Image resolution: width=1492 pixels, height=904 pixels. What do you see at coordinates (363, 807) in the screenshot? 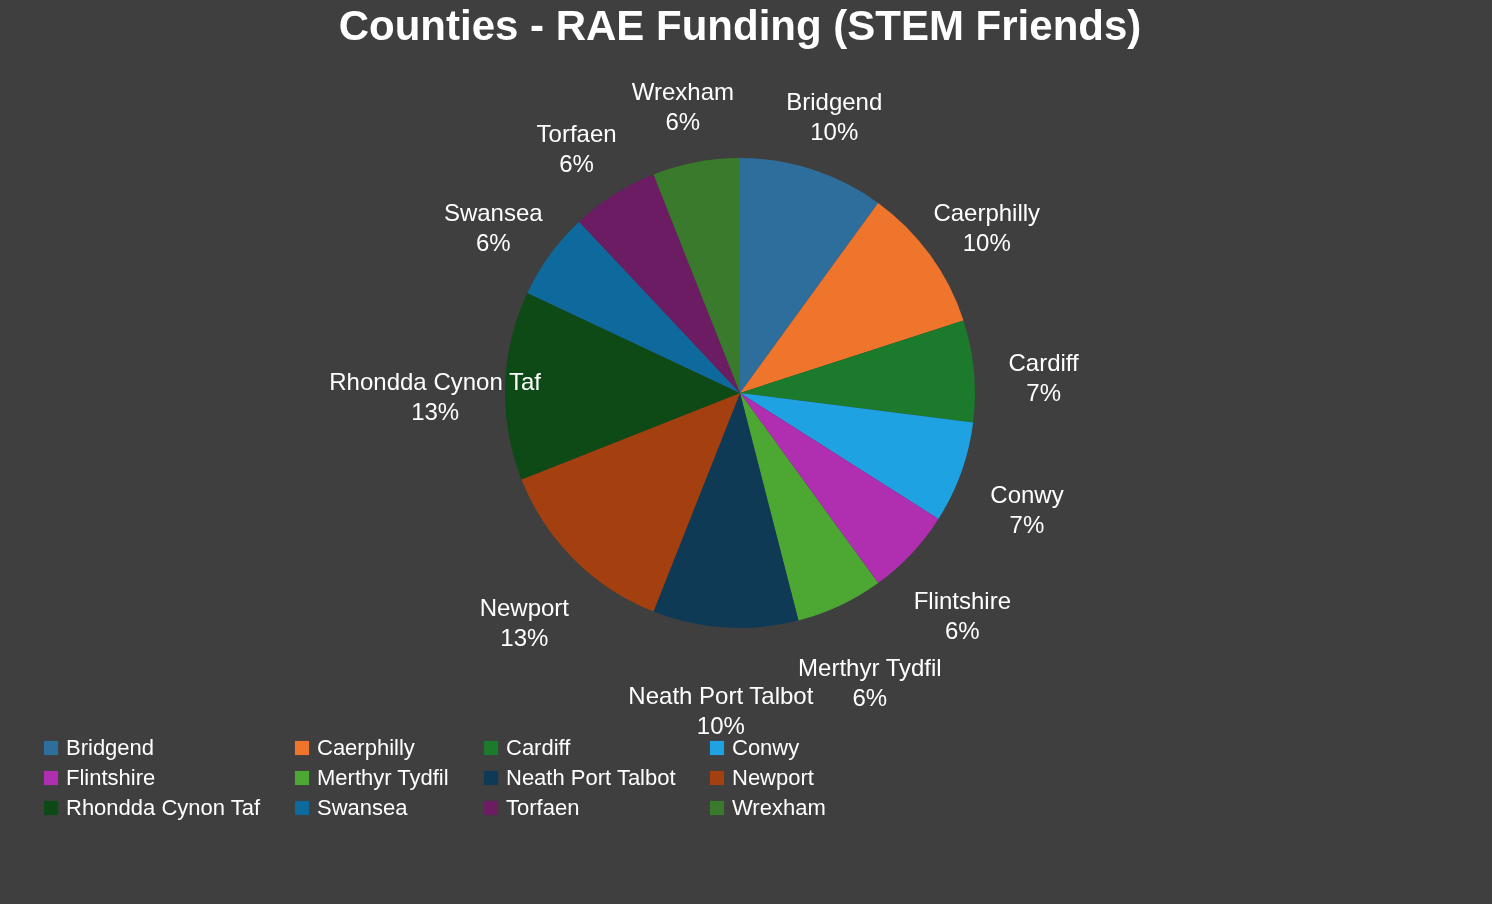
I see `legend-label: Swansea` at bounding box center [363, 807].